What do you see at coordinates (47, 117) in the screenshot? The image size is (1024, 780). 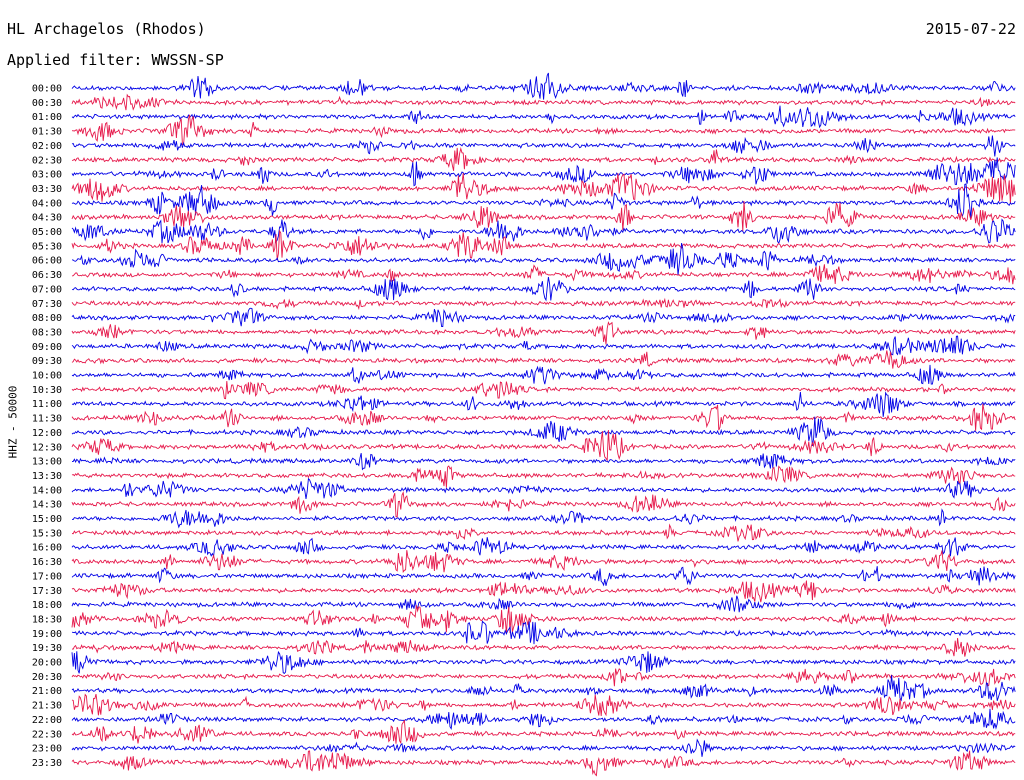 I see `row-time-label: 01:00` at bounding box center [47, 117].